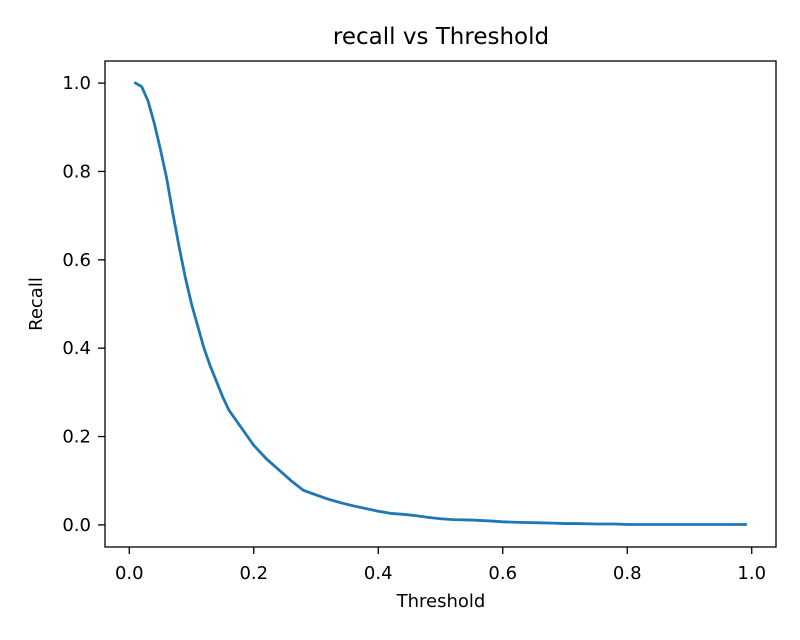 The image size is (800, 640). I want to click on x-tick-label: 0.4, so click(378, 573).